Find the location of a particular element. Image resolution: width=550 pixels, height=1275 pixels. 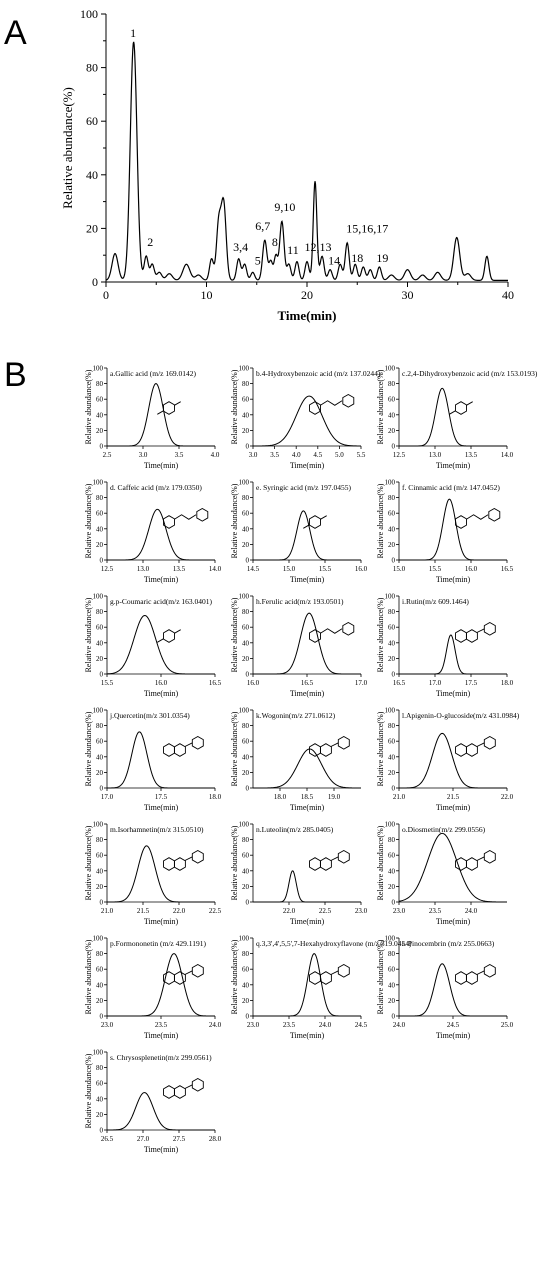

peak-label: 15,16,17 is located at coordinates (367, 228).